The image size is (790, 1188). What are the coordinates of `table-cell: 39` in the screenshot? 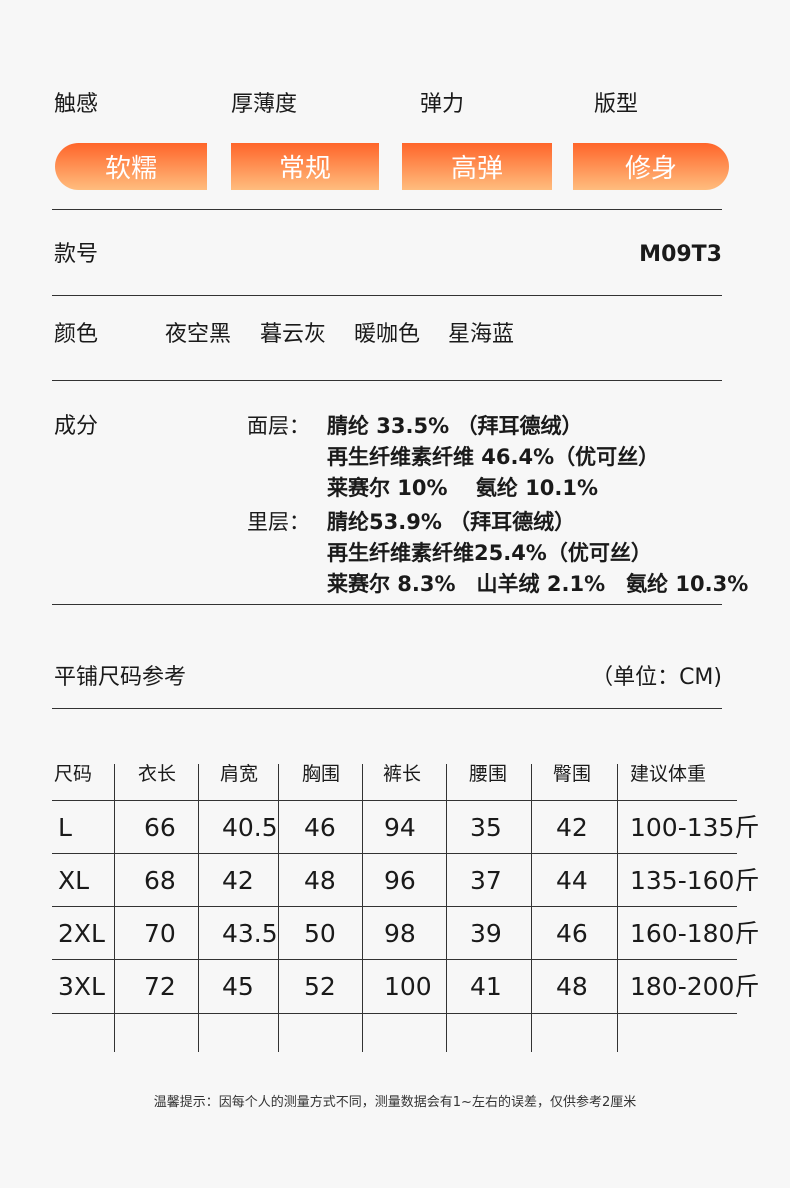 It's located at (486, 933).